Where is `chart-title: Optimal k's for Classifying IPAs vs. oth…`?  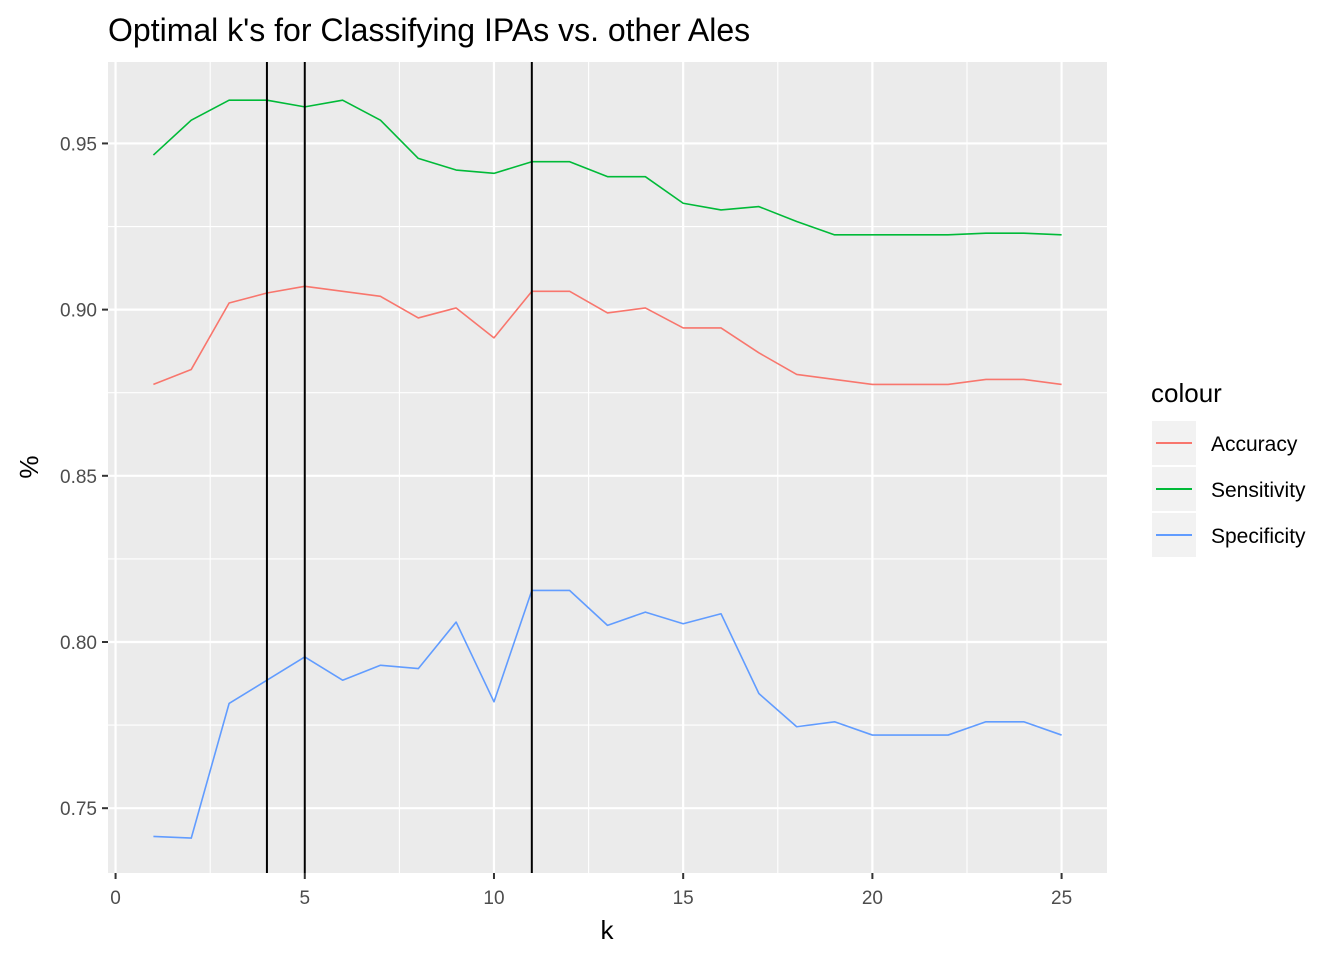 chart-title: Optimal k's for Classifying IPAs vs. oth… is located at coordinates (429, 30).